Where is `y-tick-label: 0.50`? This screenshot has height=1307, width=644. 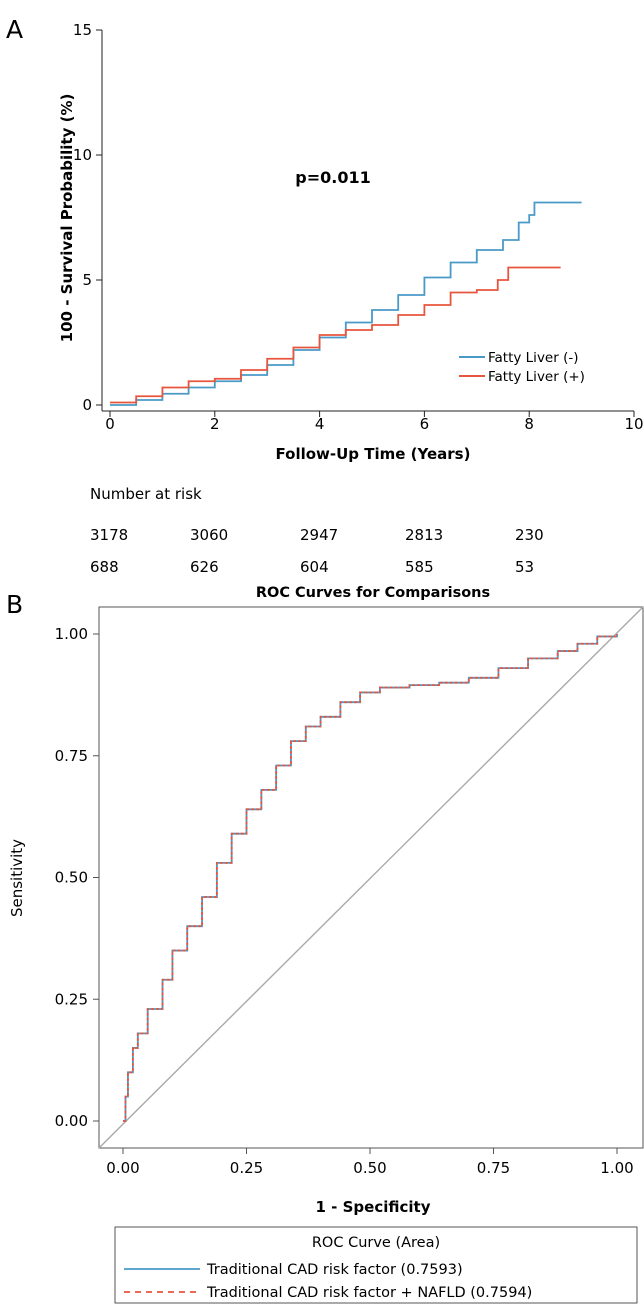 y-tick-label: 0.50 is located at coordinates (71, 878).